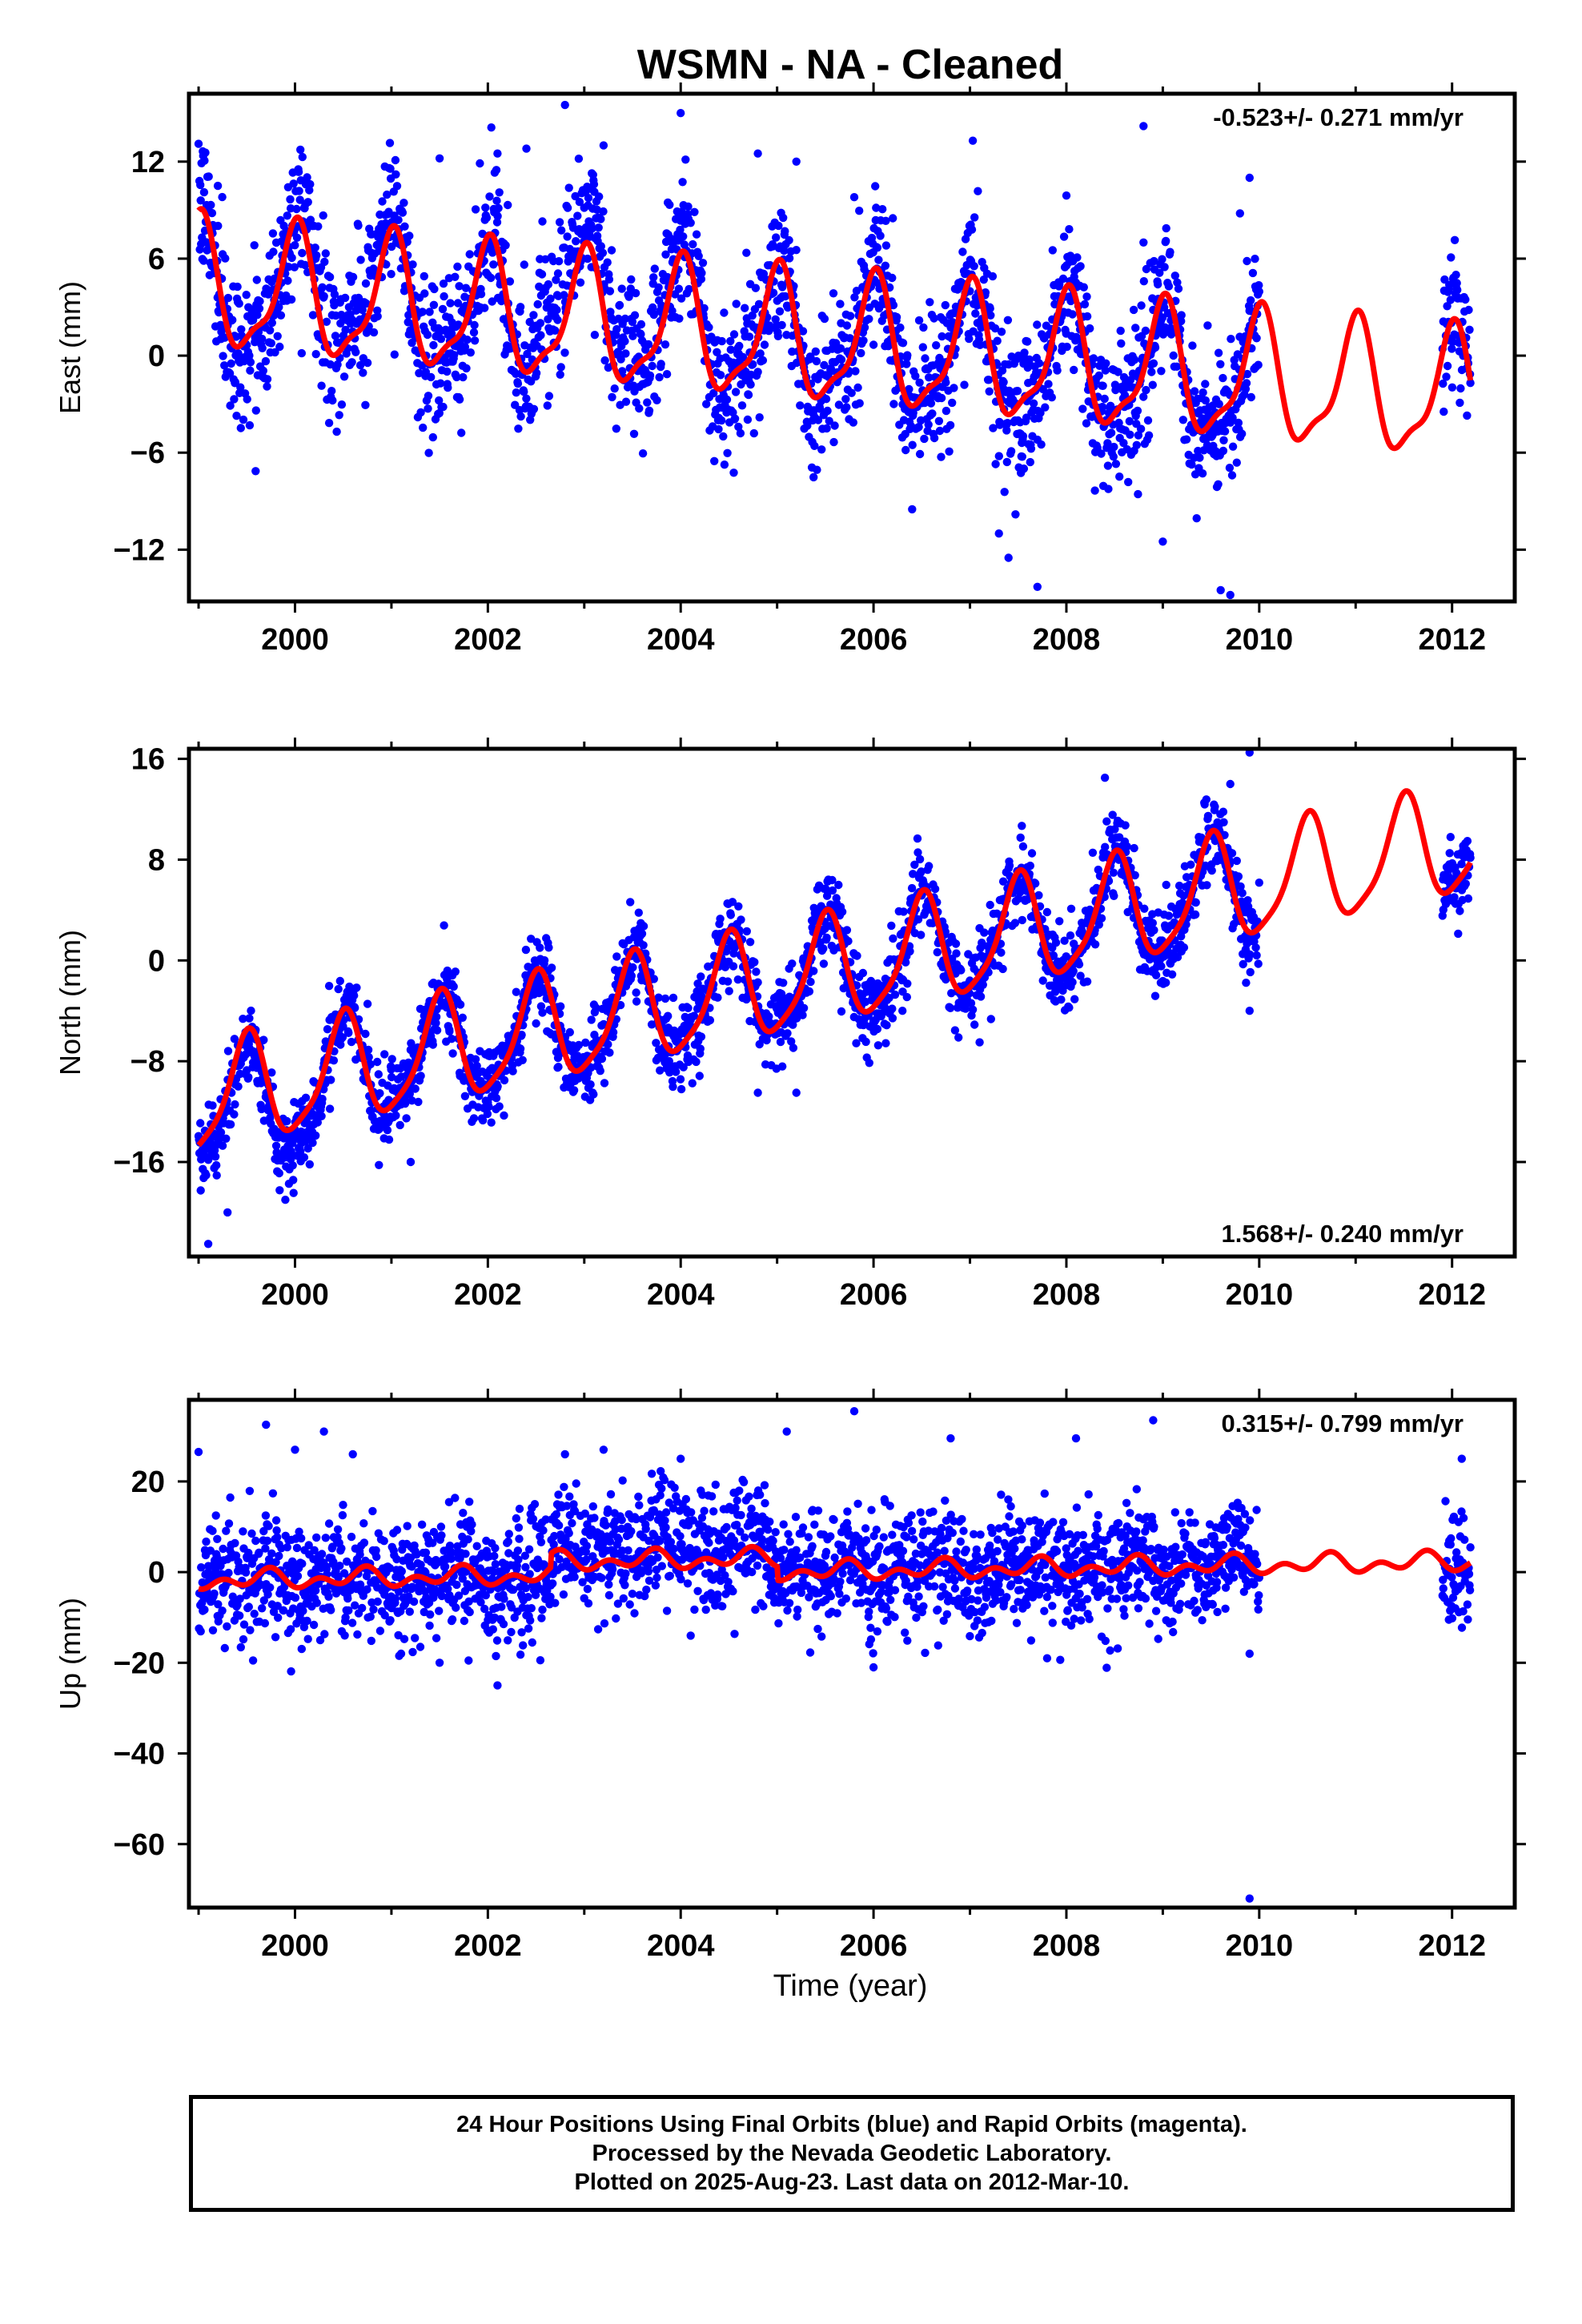  Describe the element at coordinates (295, 1295) in the screenshot. I see `x-tick-label: 2000` at that location.